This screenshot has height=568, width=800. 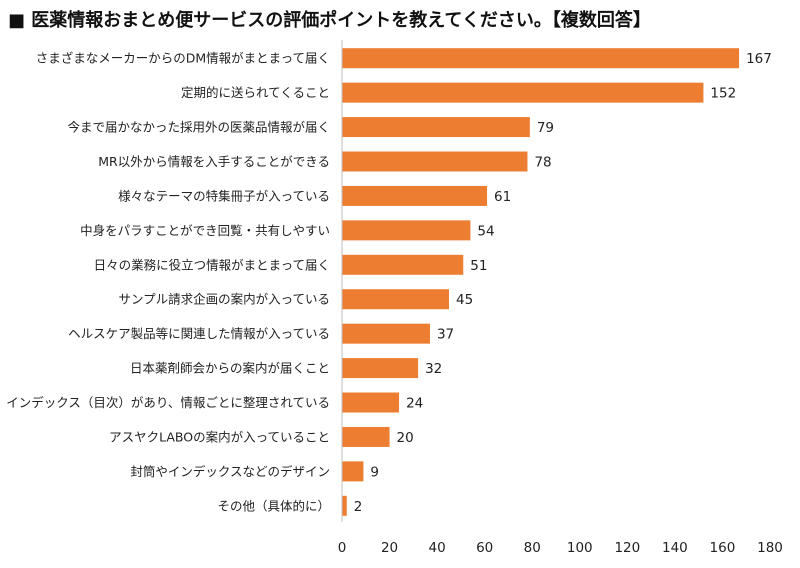 What do you see at coordinates (205, 230) in the screenshot?
I see `category-label: 中身をパラすことができ回覧・共有しやすい` at bounding box center [205, 230].